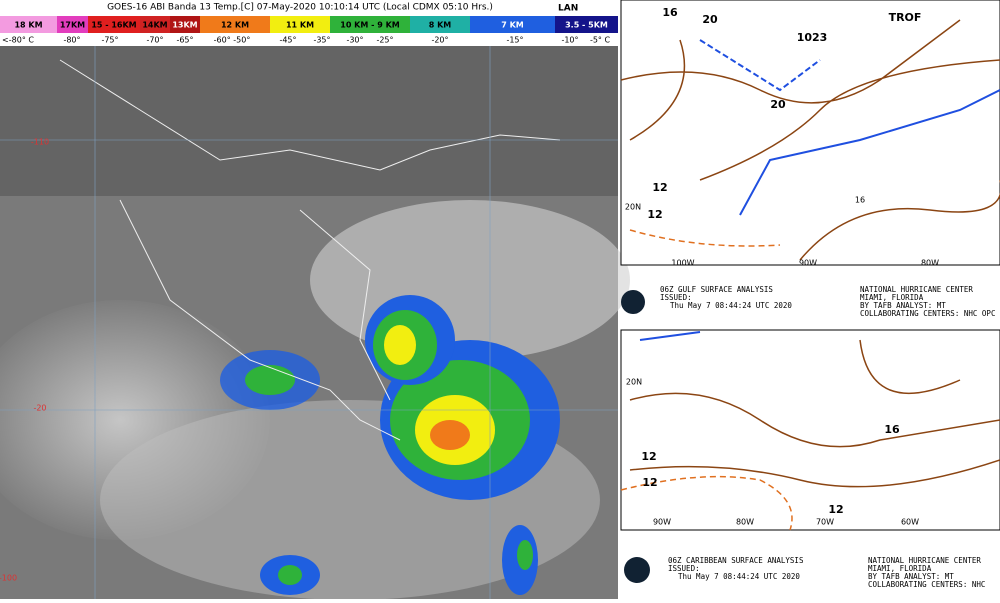 The height and width of the screenshot is (603, 1000). I want to click on legend-label: 11 KM, so click(300, 25).